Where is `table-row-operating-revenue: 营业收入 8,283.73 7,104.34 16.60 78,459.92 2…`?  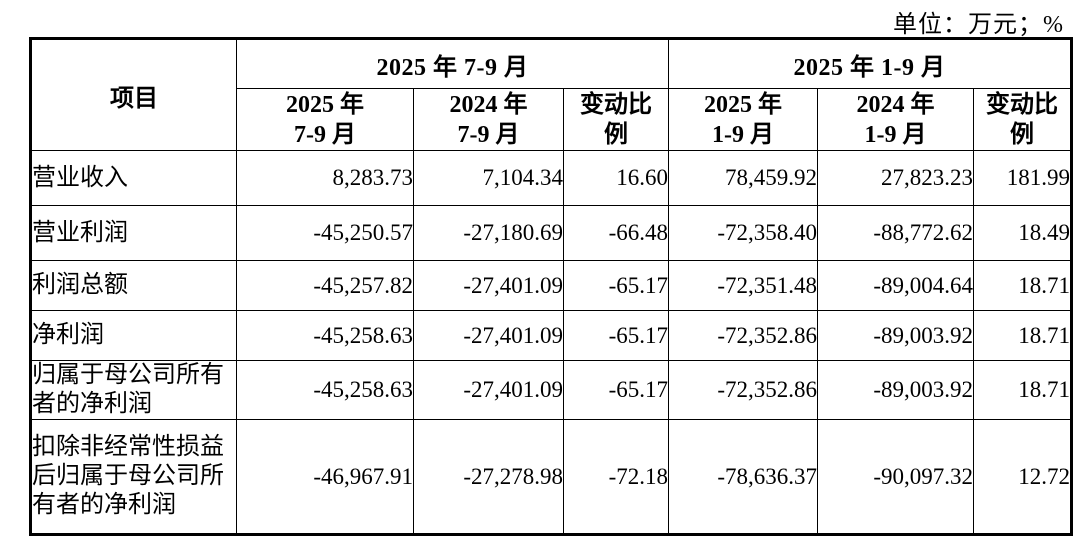 table-row-operating-revenue: 营业收入 8,283.73 7,104.34 16.60 78,459.92 2… is located at coordinates (551, 178).